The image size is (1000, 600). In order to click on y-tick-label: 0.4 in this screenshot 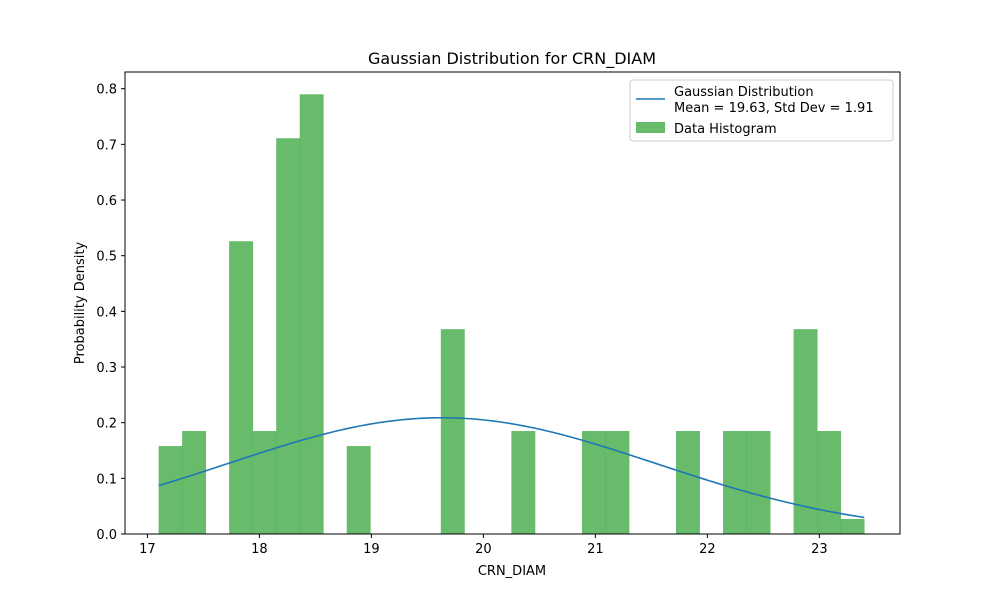, I will do `click(106, 312)`.